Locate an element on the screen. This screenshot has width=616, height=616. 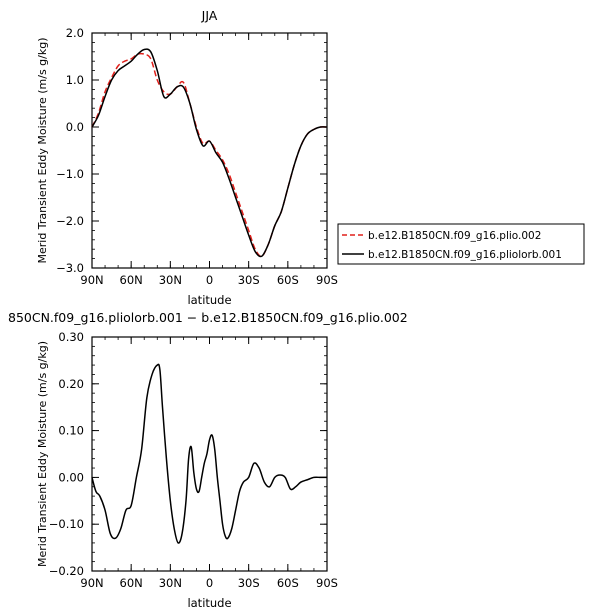
y-tick-label: −3.0 is located at coordinates (70, 268).